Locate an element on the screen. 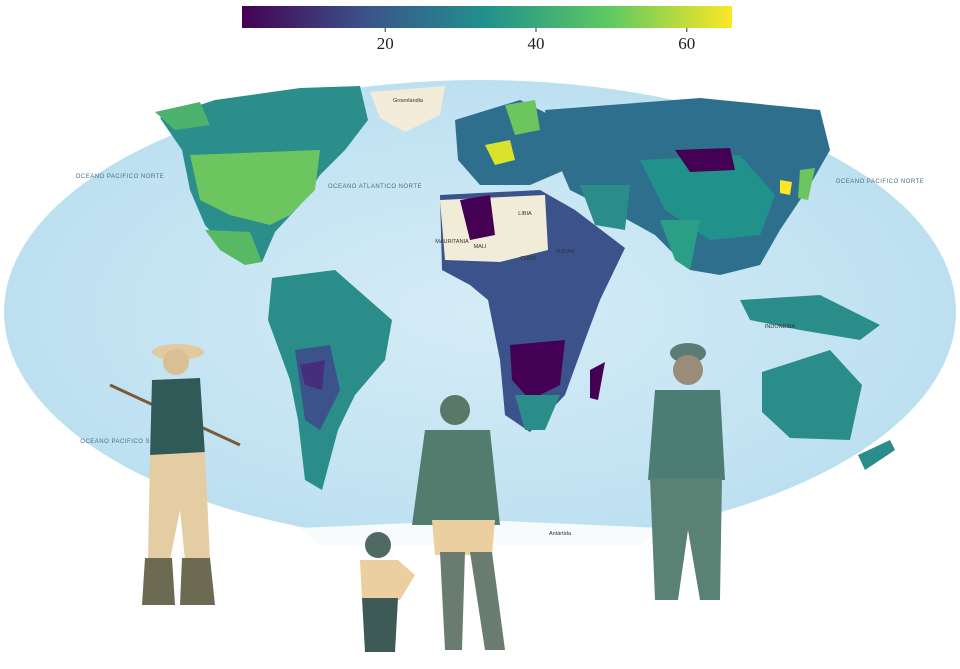 The image size is (960, 669). germany is located at coordinates (500, 152).